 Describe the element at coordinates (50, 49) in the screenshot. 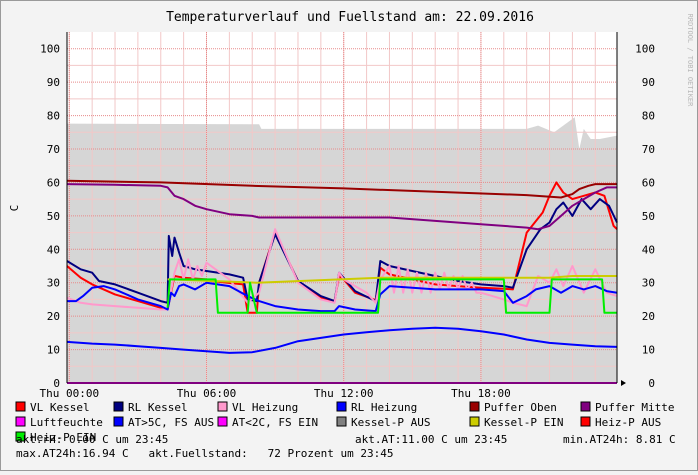

I see `y-tick-label-left: 100` at that location.